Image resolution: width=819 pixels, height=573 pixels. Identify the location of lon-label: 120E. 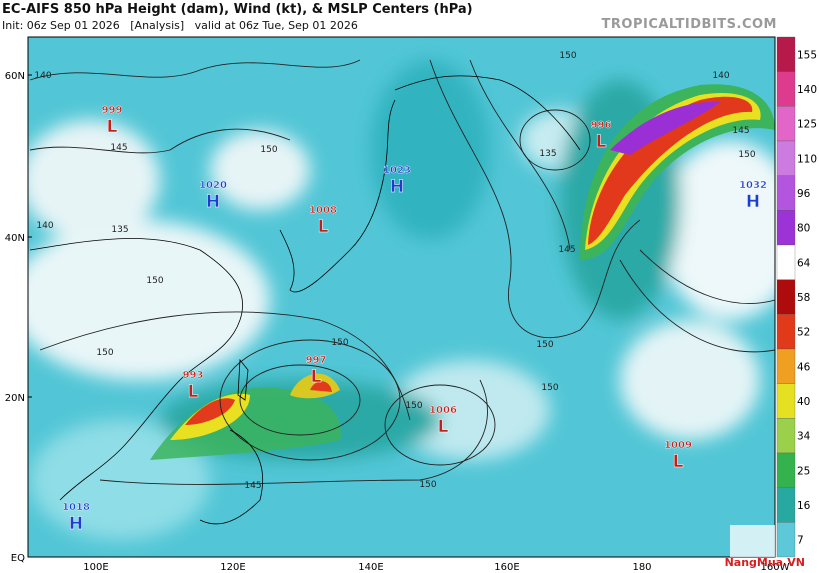
(232, 567).